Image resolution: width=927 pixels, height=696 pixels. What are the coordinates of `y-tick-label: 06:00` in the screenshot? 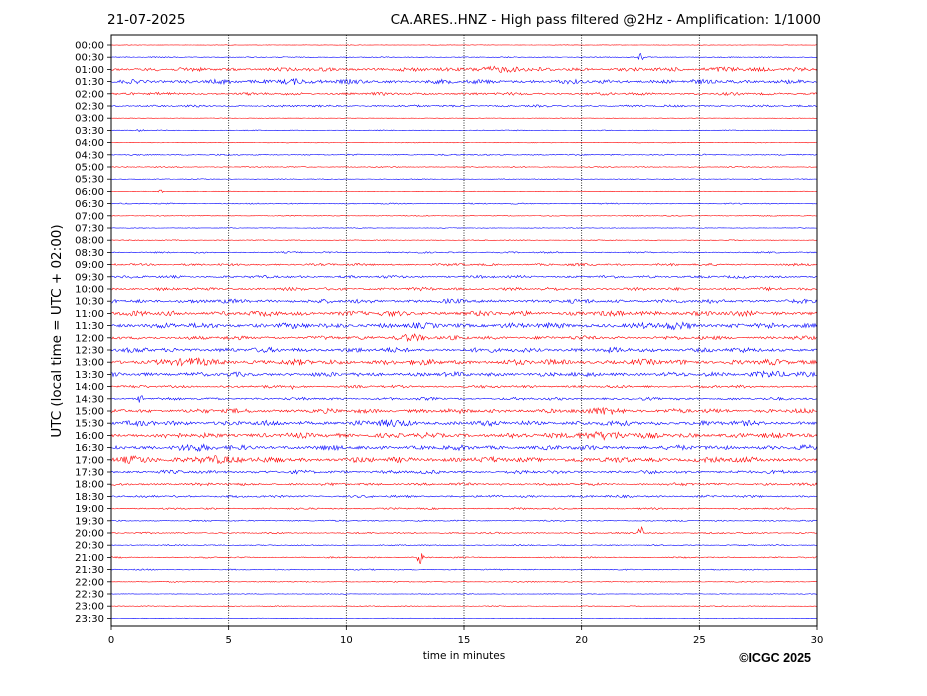 It's located at (89, 192).